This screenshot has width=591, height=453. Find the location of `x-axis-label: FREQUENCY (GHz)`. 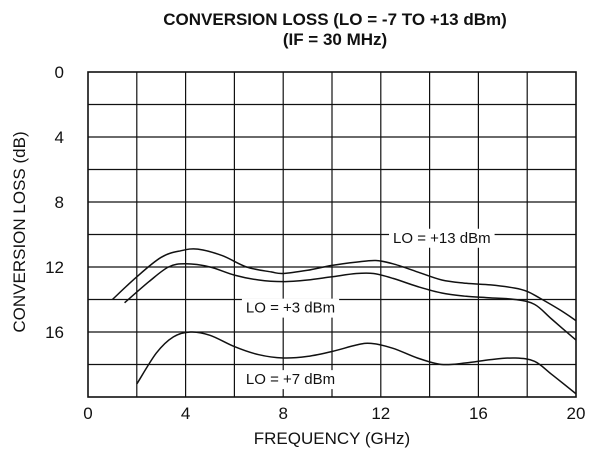

x-axis-label: FREQUENCY (GHz) is located at coordinates (332, 438).